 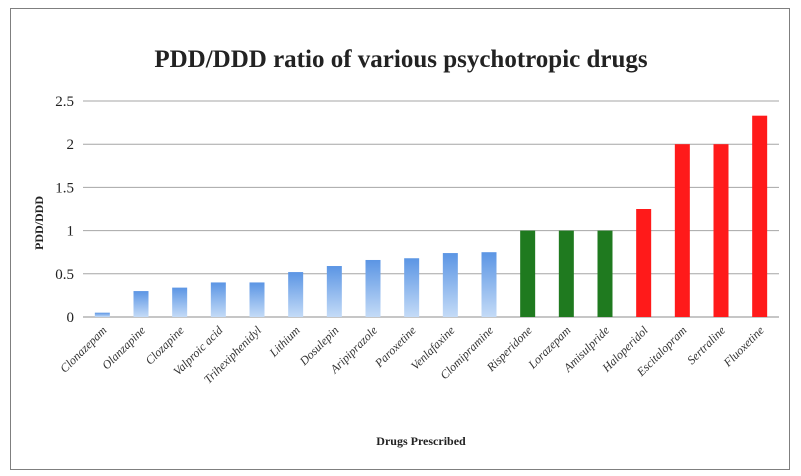 I want to click on bar-lithium, so click(x=296, y=294).